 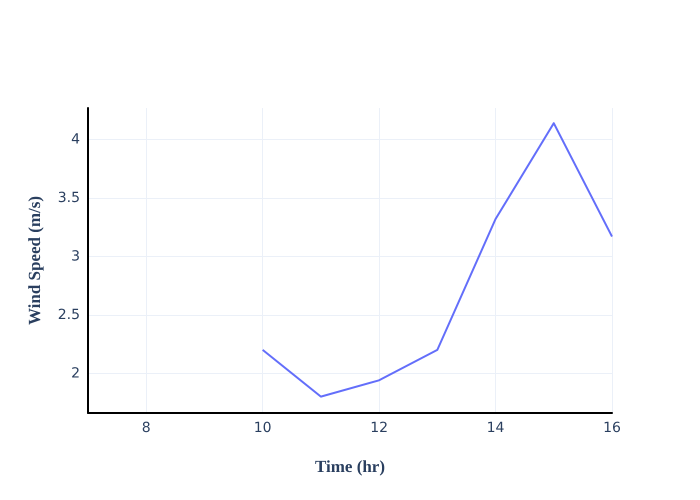 I want to click on x-tick-label: 8, so click(x=146, y=428).